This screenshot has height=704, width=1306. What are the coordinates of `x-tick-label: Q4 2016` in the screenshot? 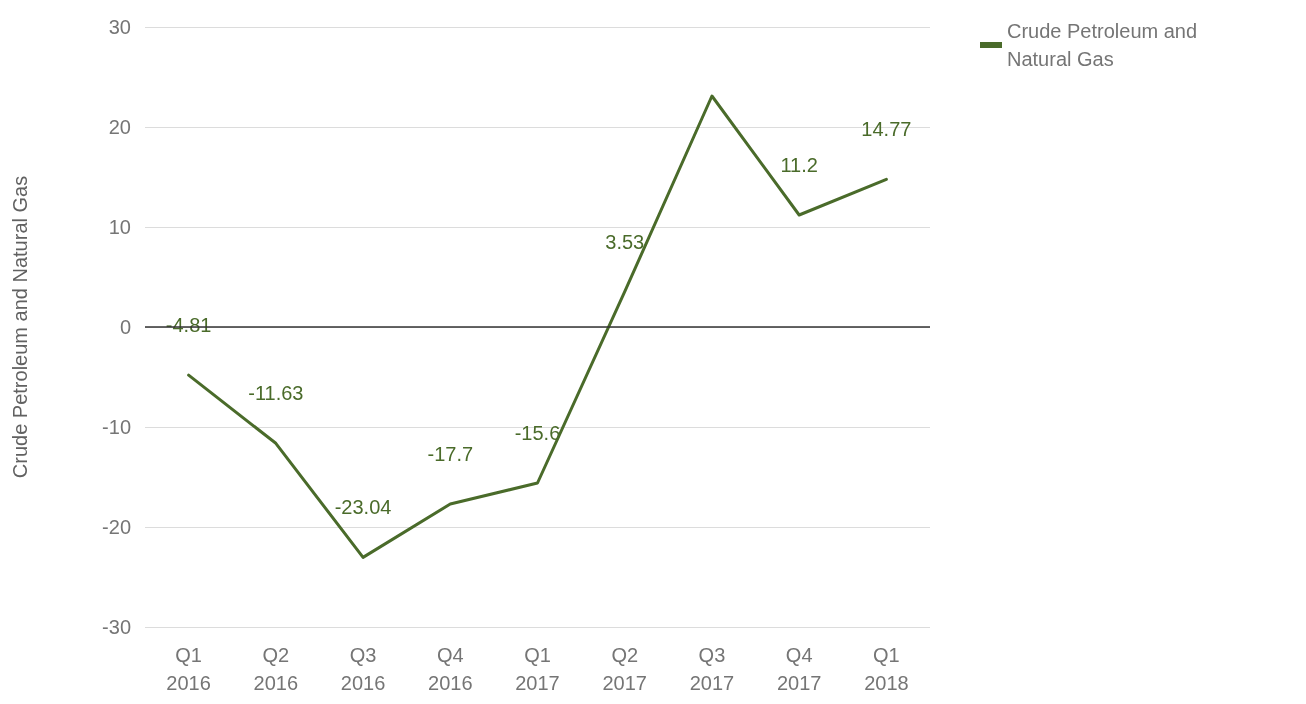 It's located at (450, 669).